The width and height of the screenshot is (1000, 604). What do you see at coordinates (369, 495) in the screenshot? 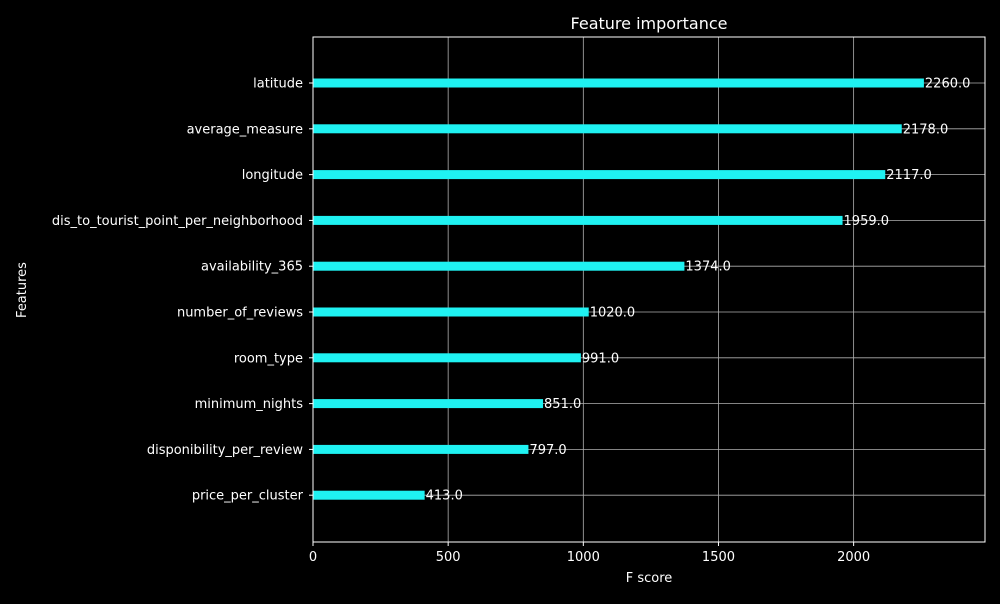
I see `bar-price_per_cluster` at bounding box center [369, 495].